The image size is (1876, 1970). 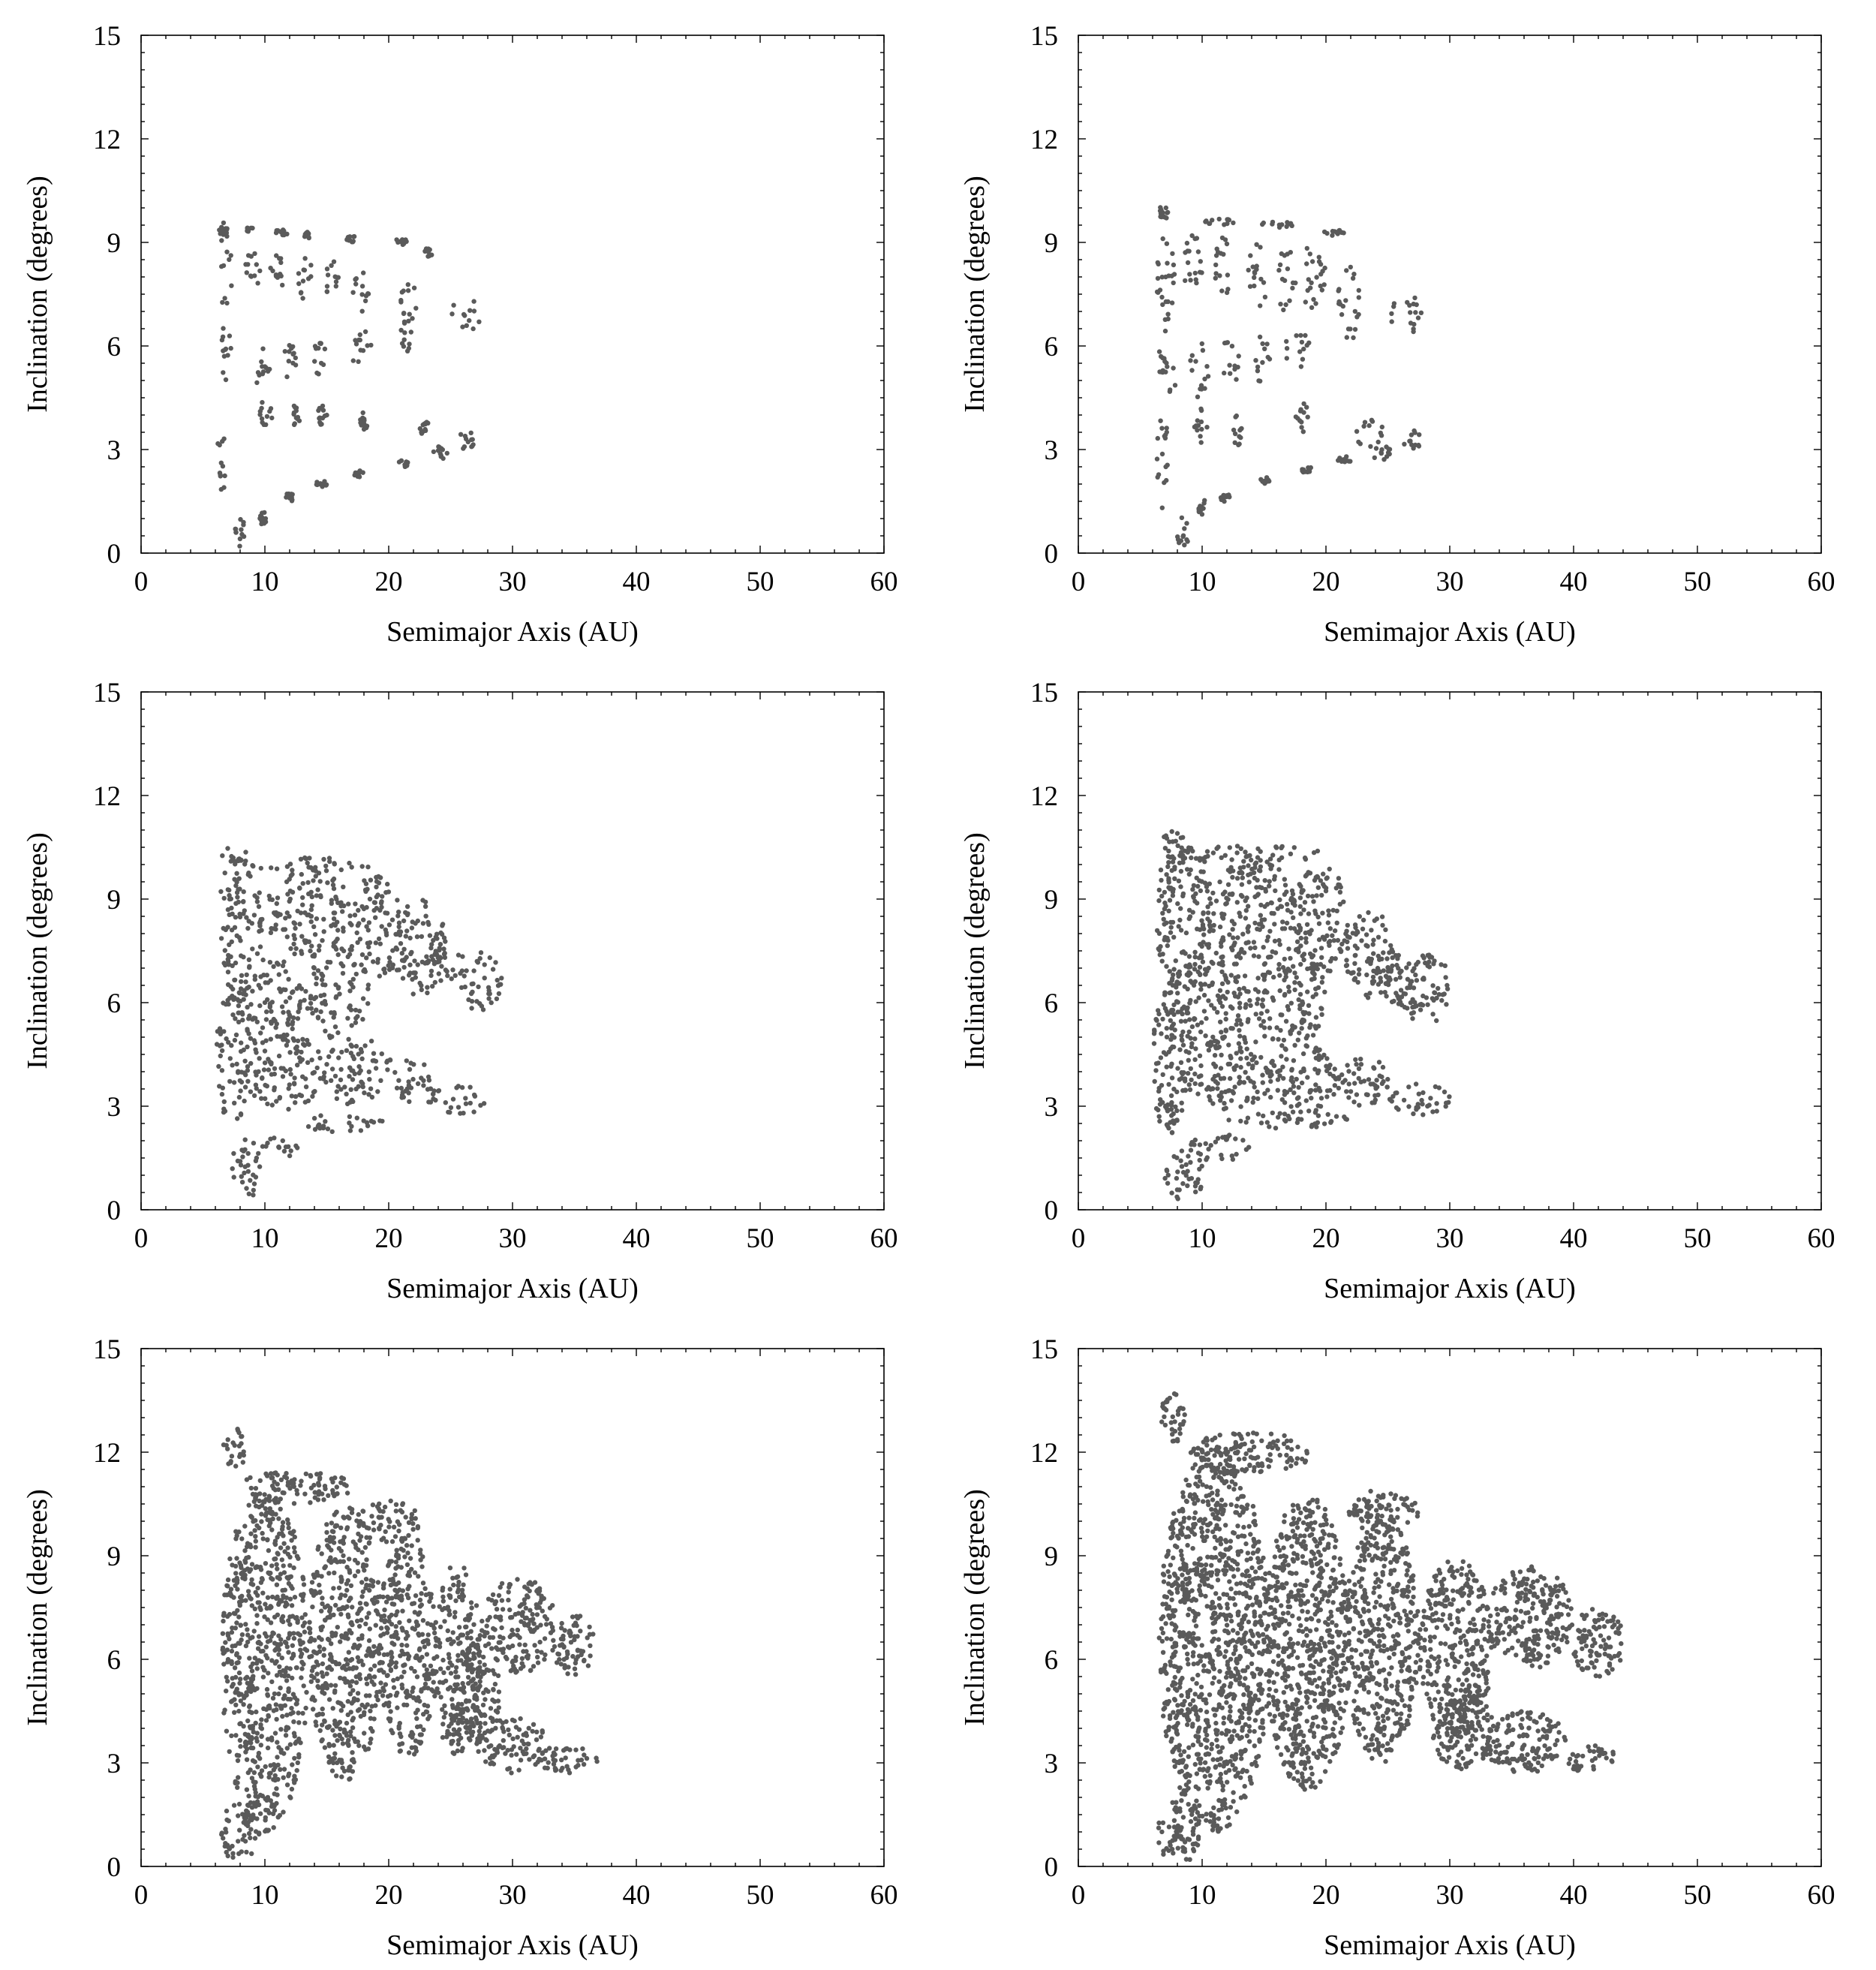 What do you see at coordinates (512, 951) in the screenshot?
I see `axis-ticks` at bounding box center [512, 951].